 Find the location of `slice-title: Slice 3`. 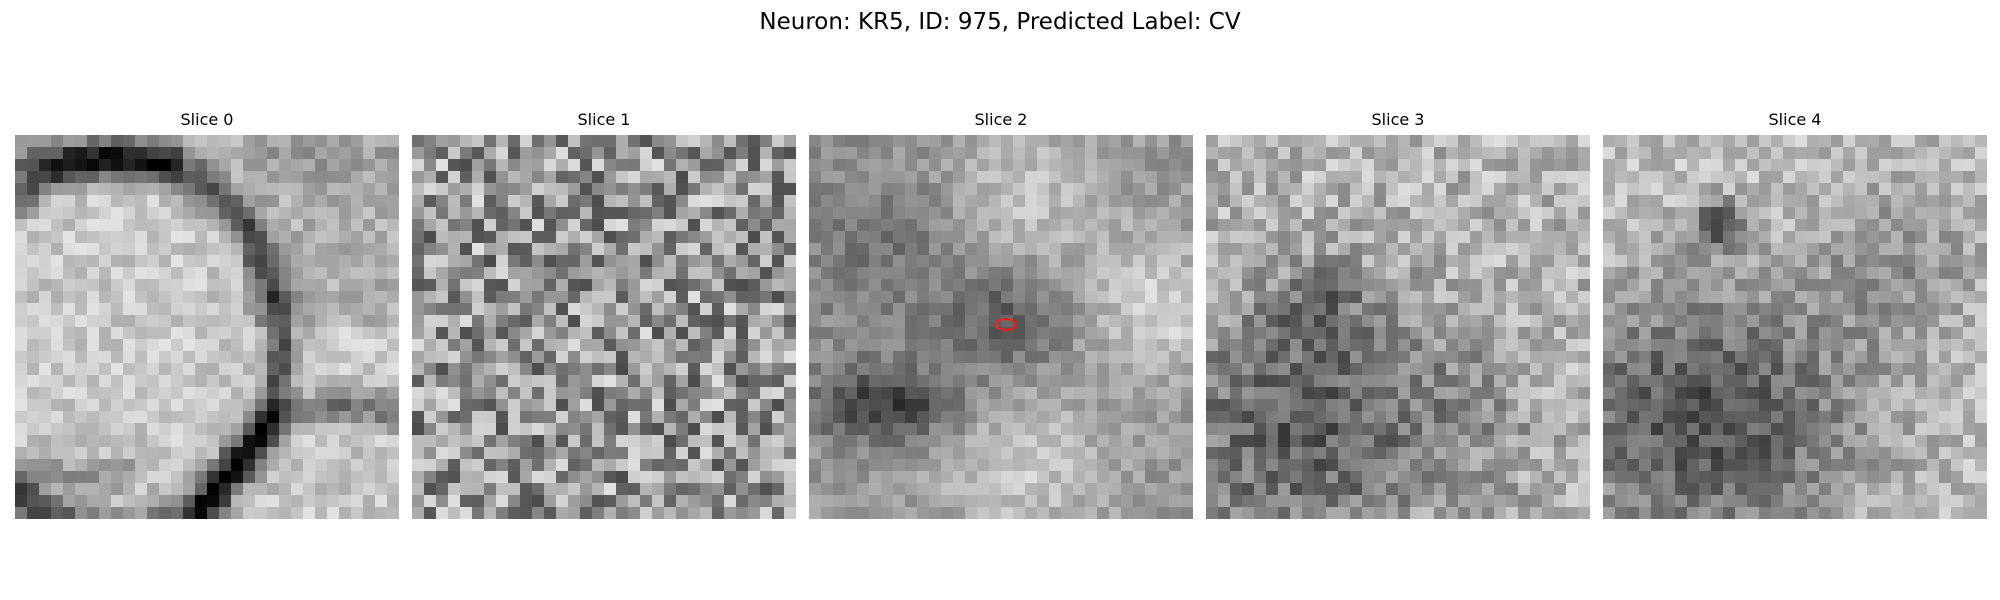

slice-title: Slice 3 is located at coordinates (1398, 119).